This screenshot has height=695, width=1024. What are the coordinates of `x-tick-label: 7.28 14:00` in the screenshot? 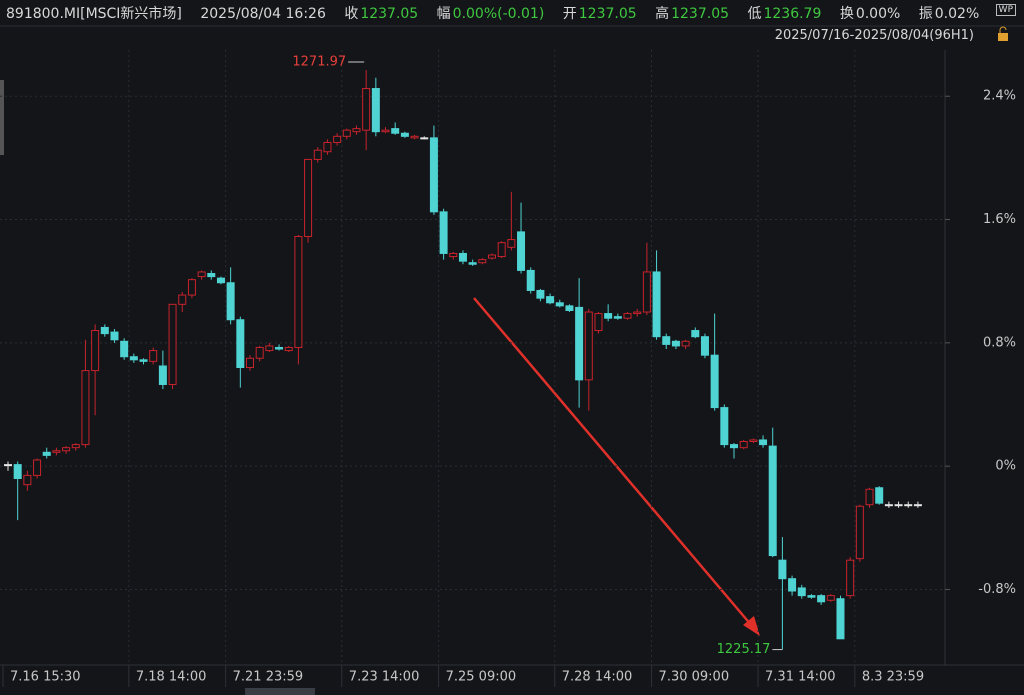 It's located at (597, 677).